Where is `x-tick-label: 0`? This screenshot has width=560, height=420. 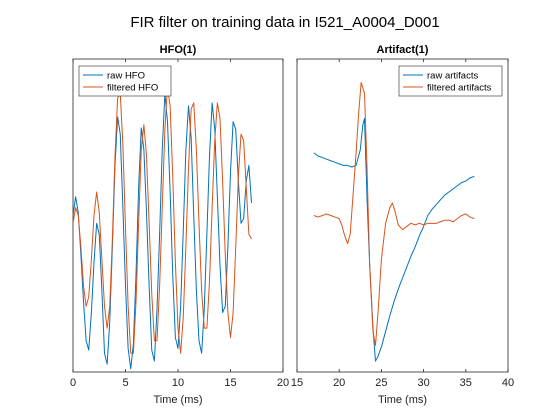 x-tick-label: 0 is located at coordinates (73, 383).